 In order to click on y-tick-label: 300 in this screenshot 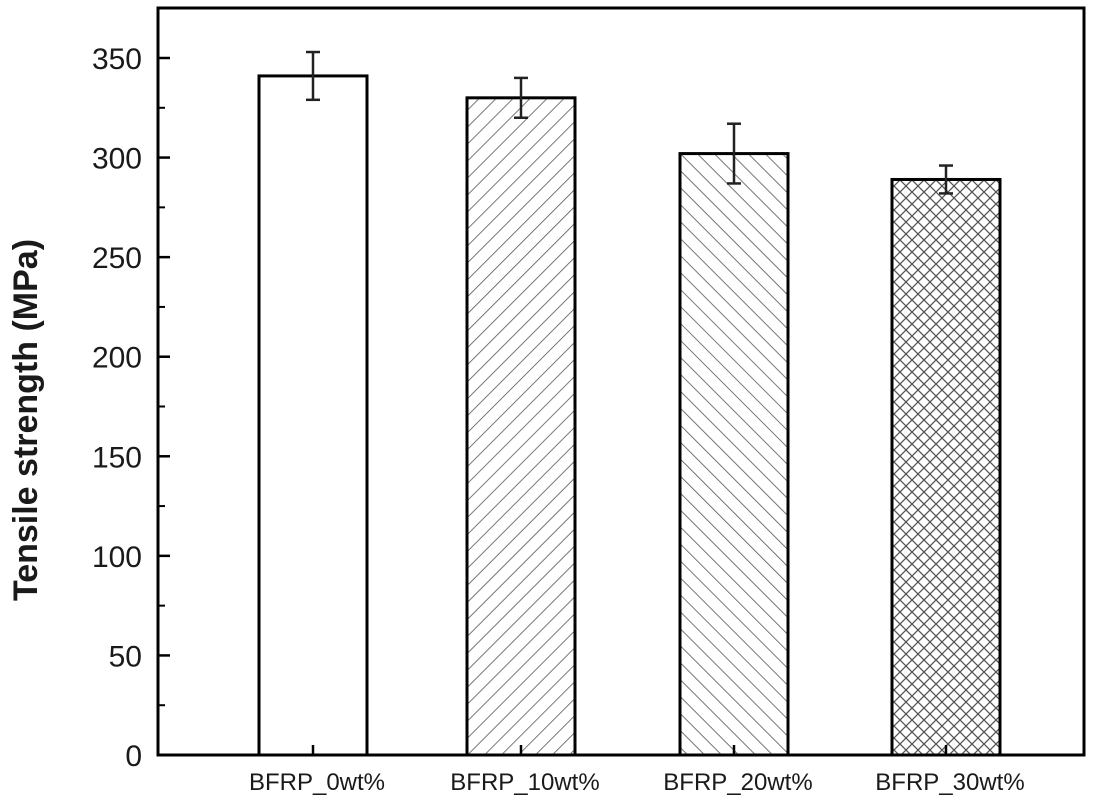, I will do `click(117, 159)`.